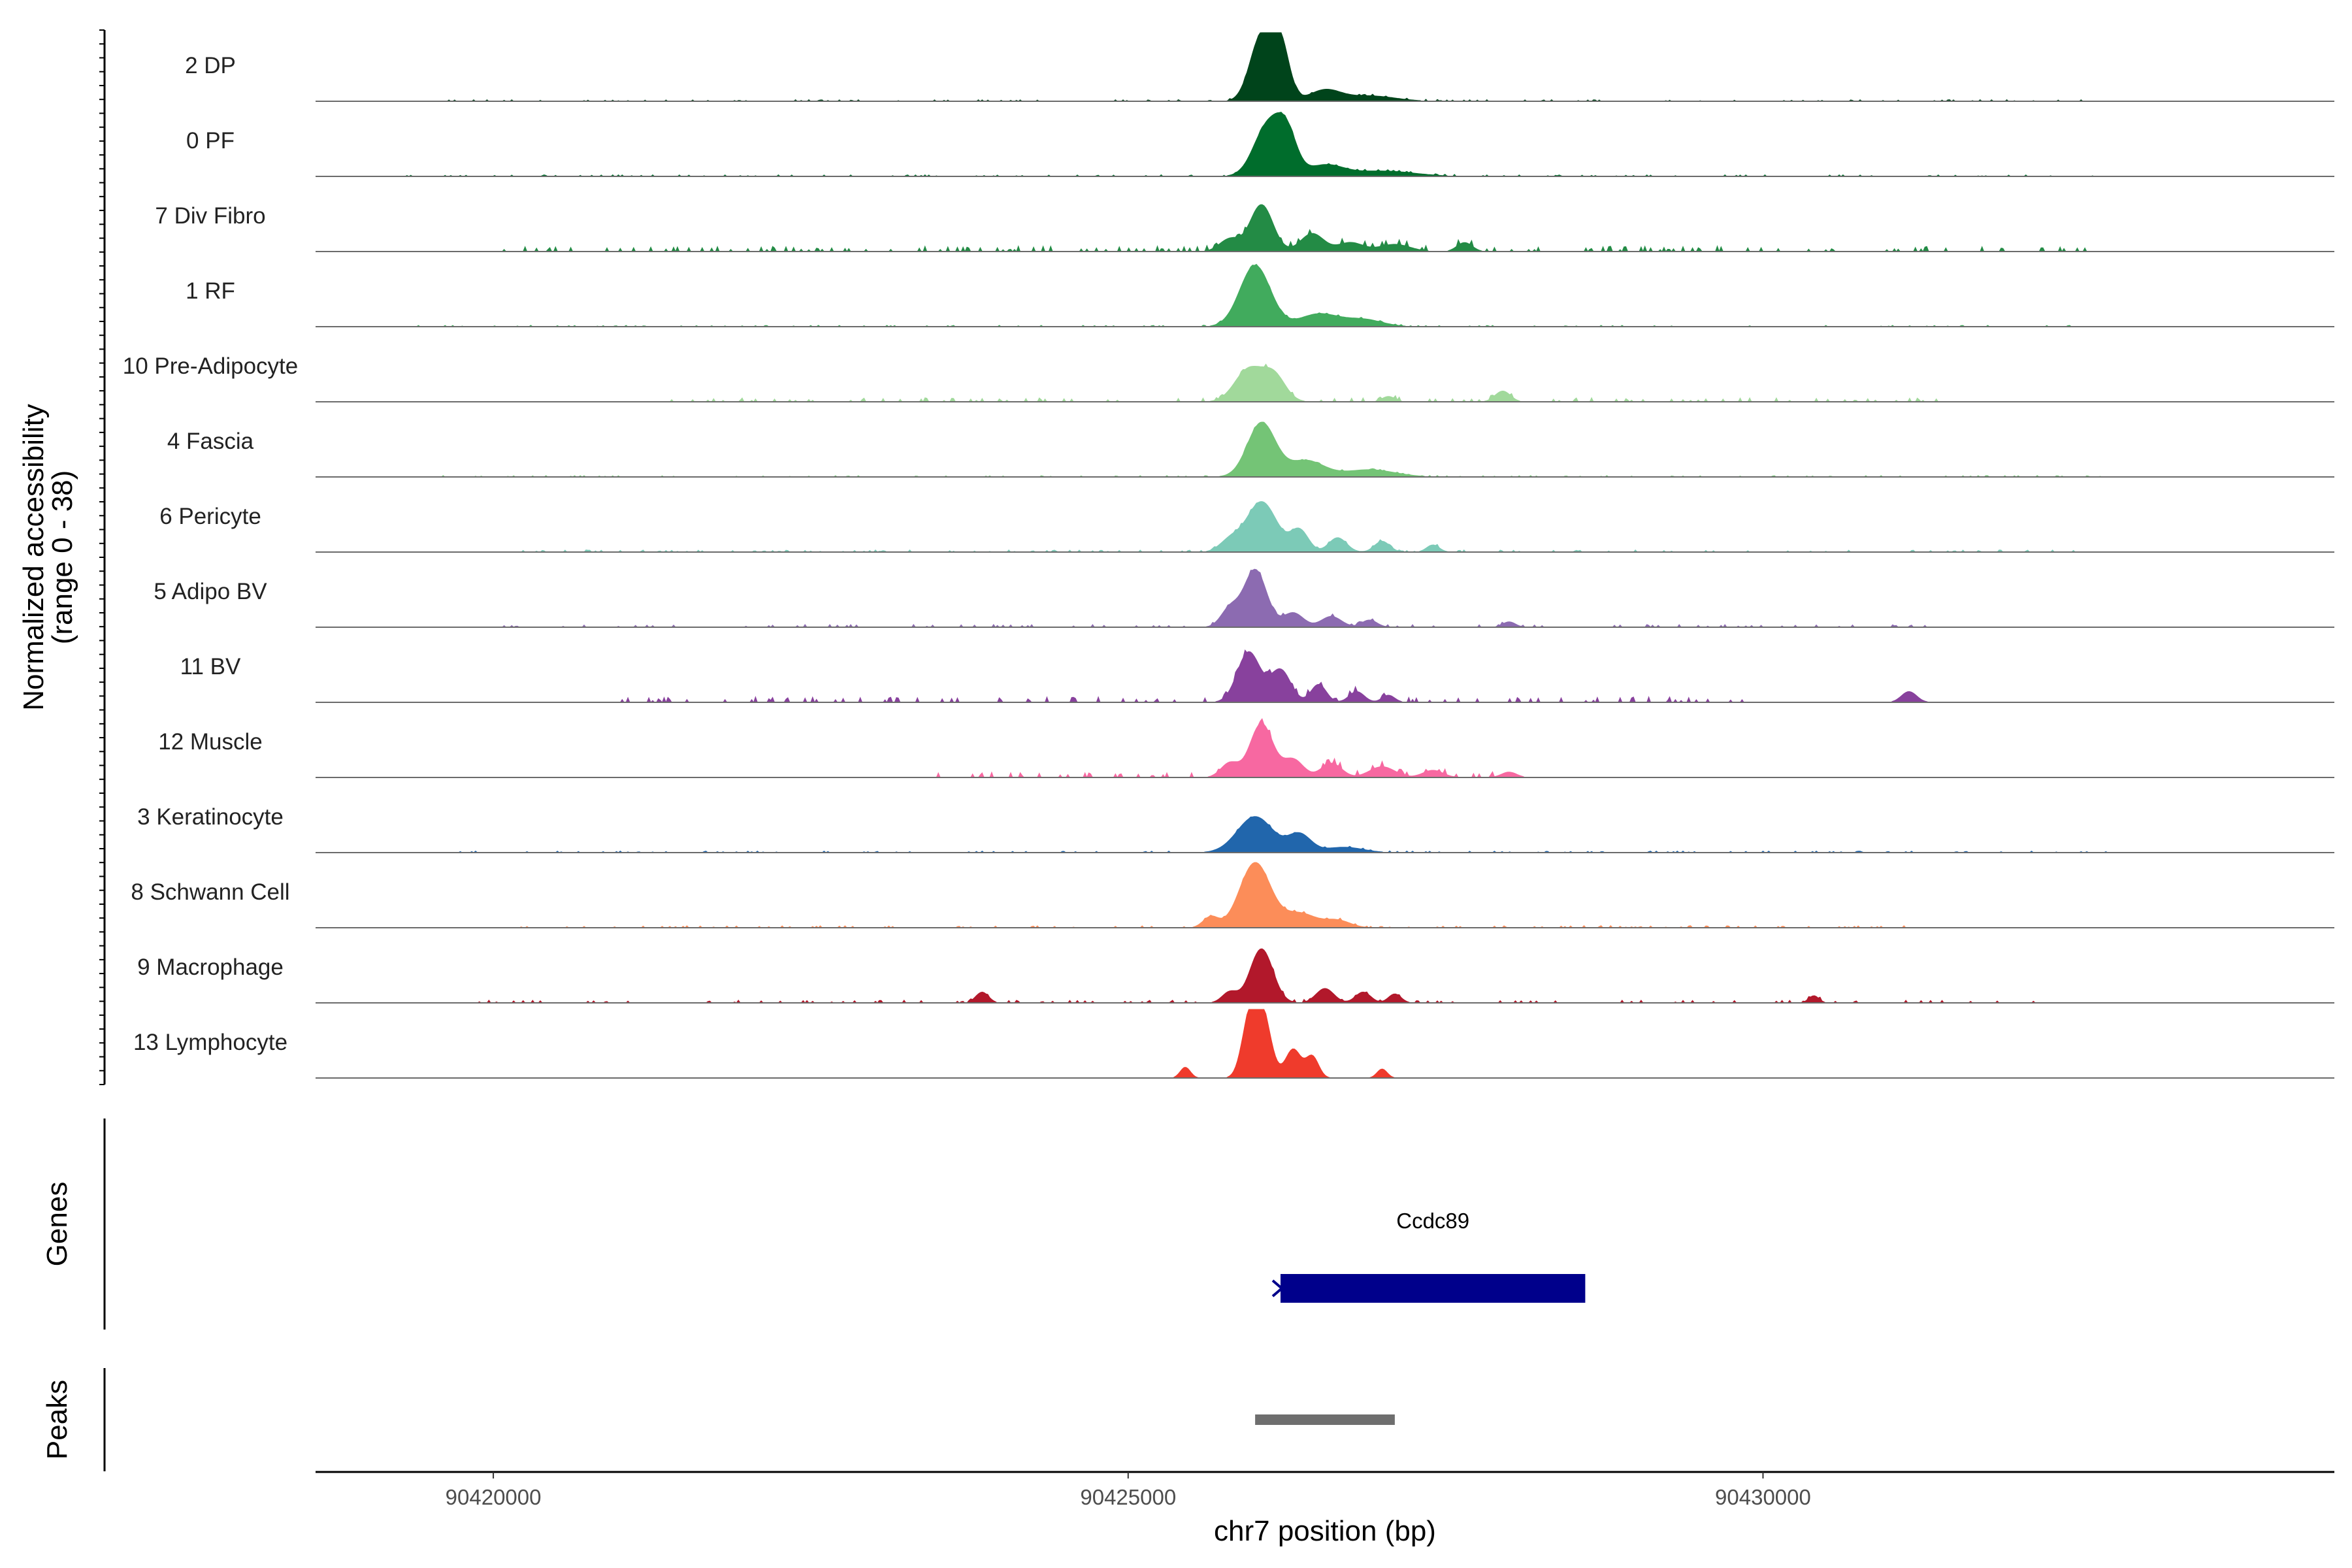  What do you see at coordinates (210, 591) in the screenshot?
I see `track-label: 5 Adipo BV` at bounding box center [210, 591].